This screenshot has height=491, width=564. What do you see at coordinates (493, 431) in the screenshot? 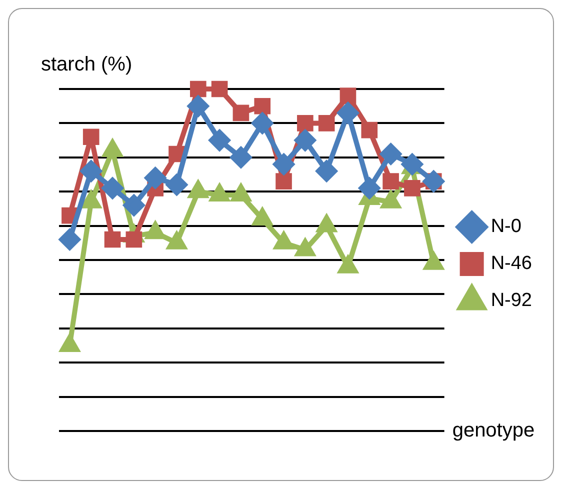
I see `x-axis-title: genotype` at bounding box center [493, 431].